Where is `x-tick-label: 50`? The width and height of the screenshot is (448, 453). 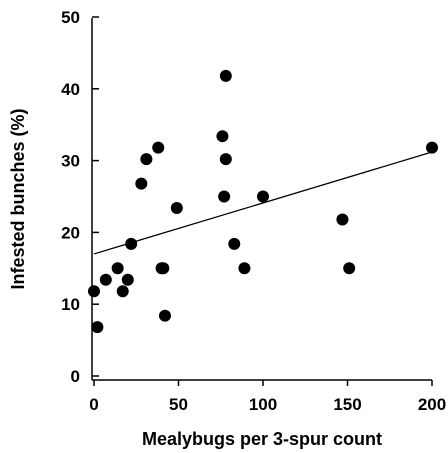
x-tick-label: 50 is located at coordinates (178, 404).